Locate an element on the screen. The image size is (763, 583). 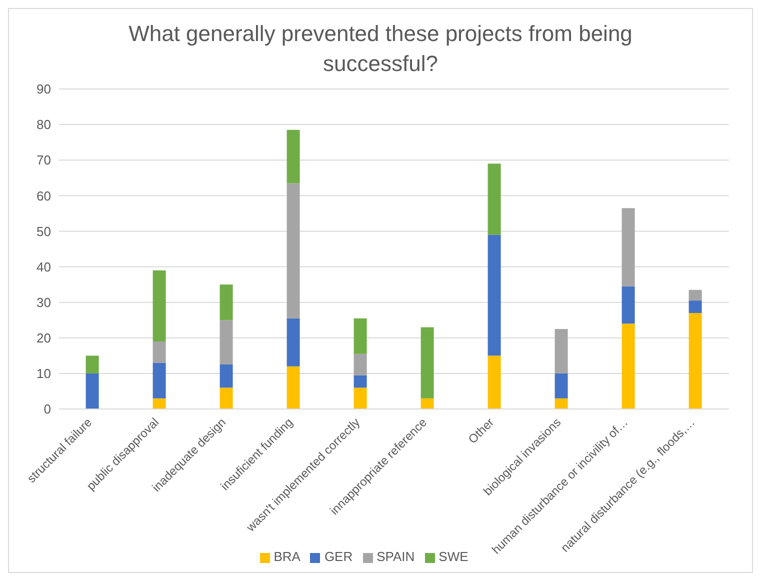
y-tick-label: 30 is located at coordinates (43, 302).